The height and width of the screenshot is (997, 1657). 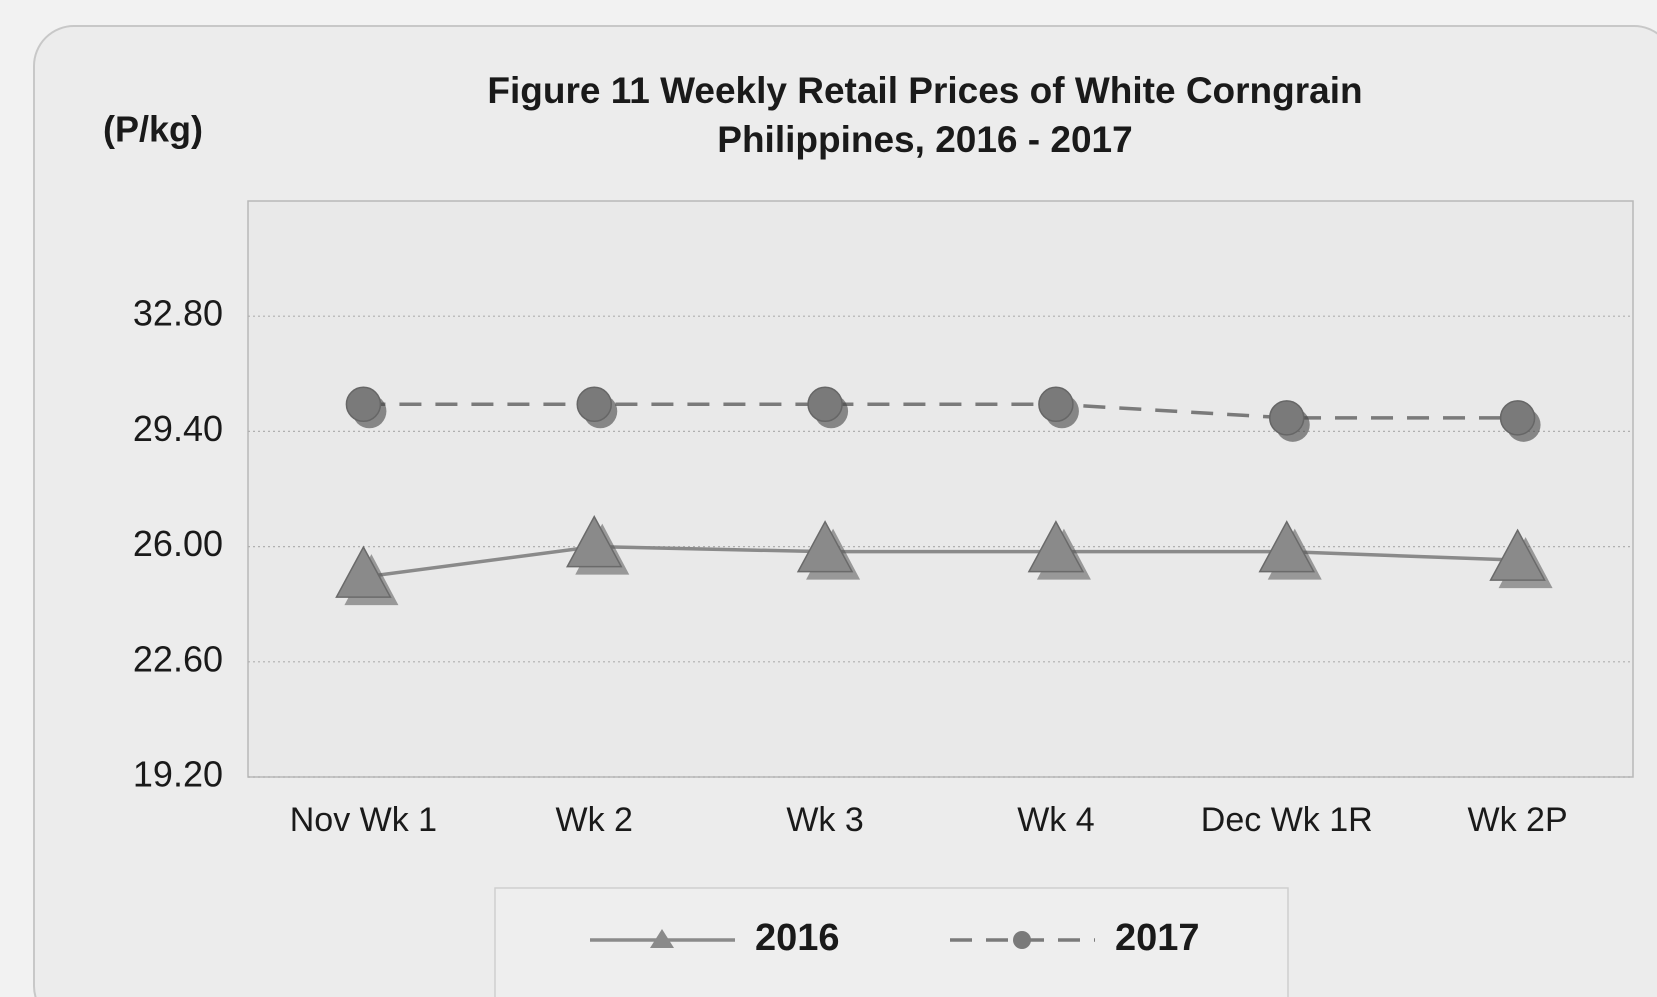 I want to click on x-tick-label: Wk 3, so click(x=824, y=820).